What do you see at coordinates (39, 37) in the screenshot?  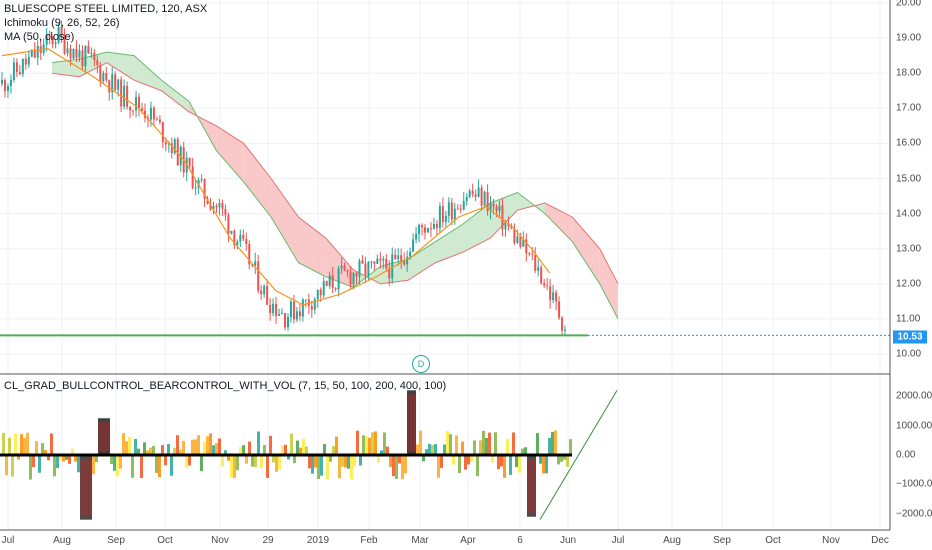 I see `ma-legend: MA (50, close)` at bounding box center [39, 37].